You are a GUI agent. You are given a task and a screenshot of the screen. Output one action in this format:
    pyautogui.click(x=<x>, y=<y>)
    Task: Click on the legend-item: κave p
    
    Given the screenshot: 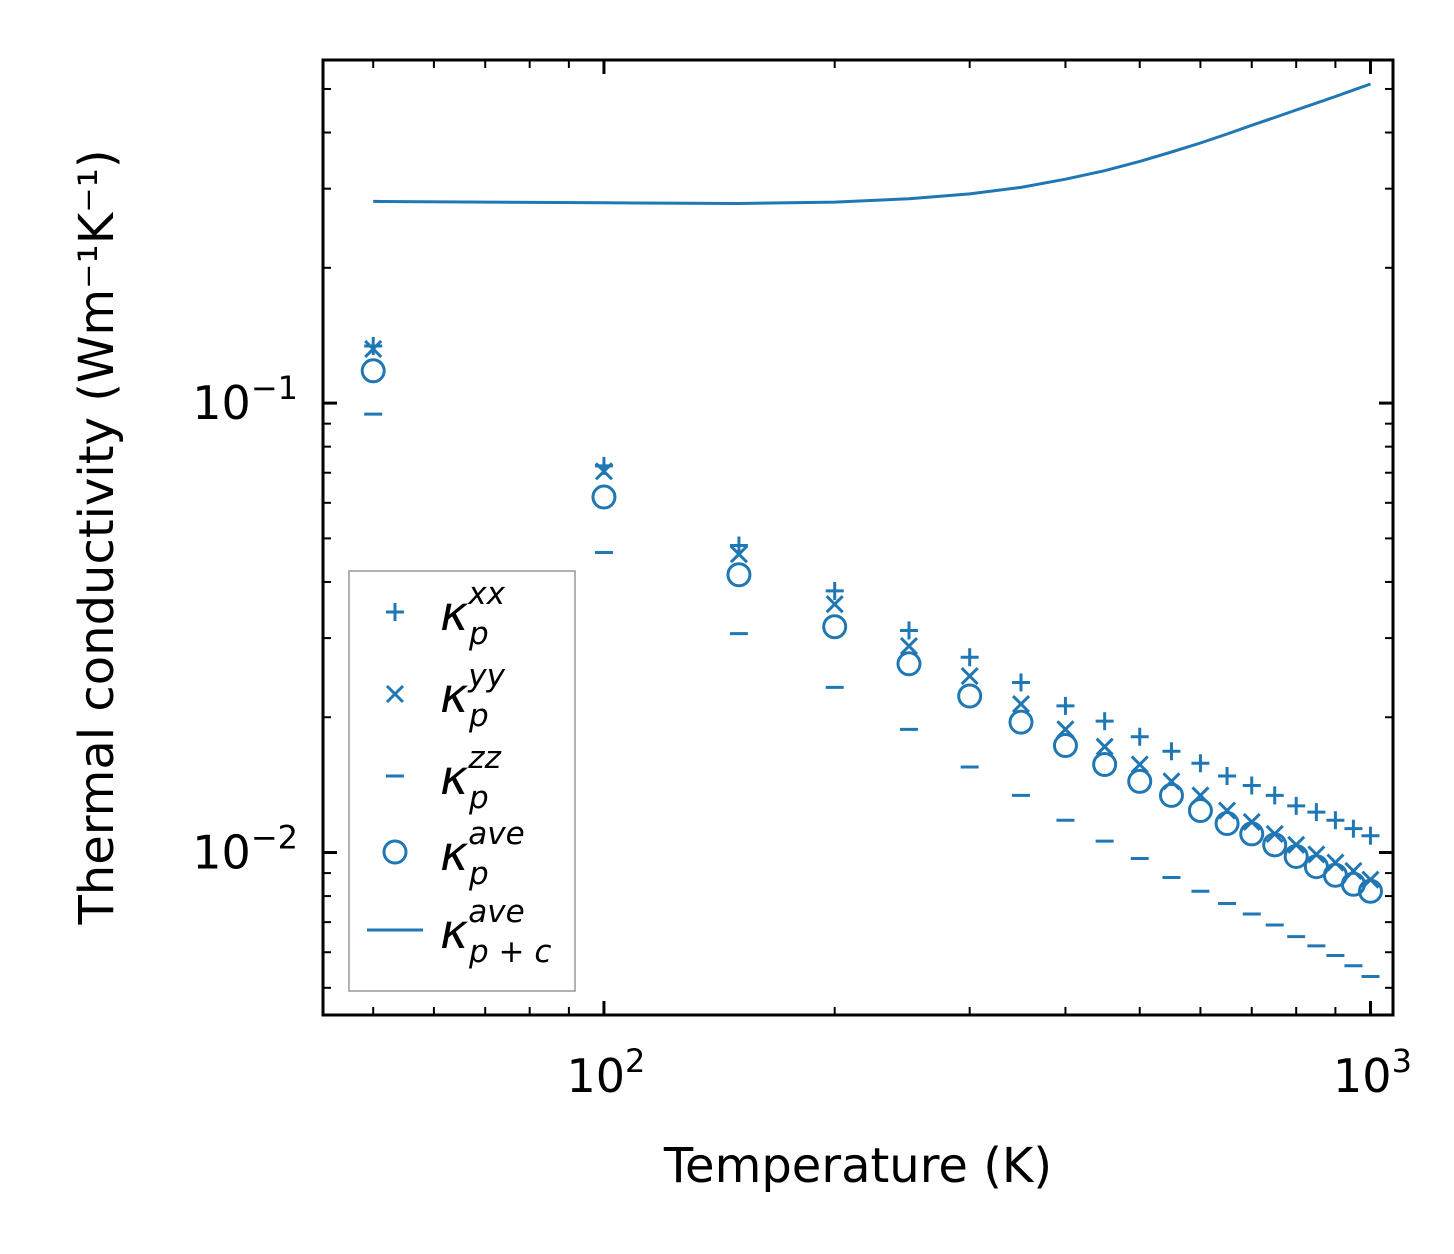 What is the action you would take?
    pyautogui.click(x=453, y=854)
    